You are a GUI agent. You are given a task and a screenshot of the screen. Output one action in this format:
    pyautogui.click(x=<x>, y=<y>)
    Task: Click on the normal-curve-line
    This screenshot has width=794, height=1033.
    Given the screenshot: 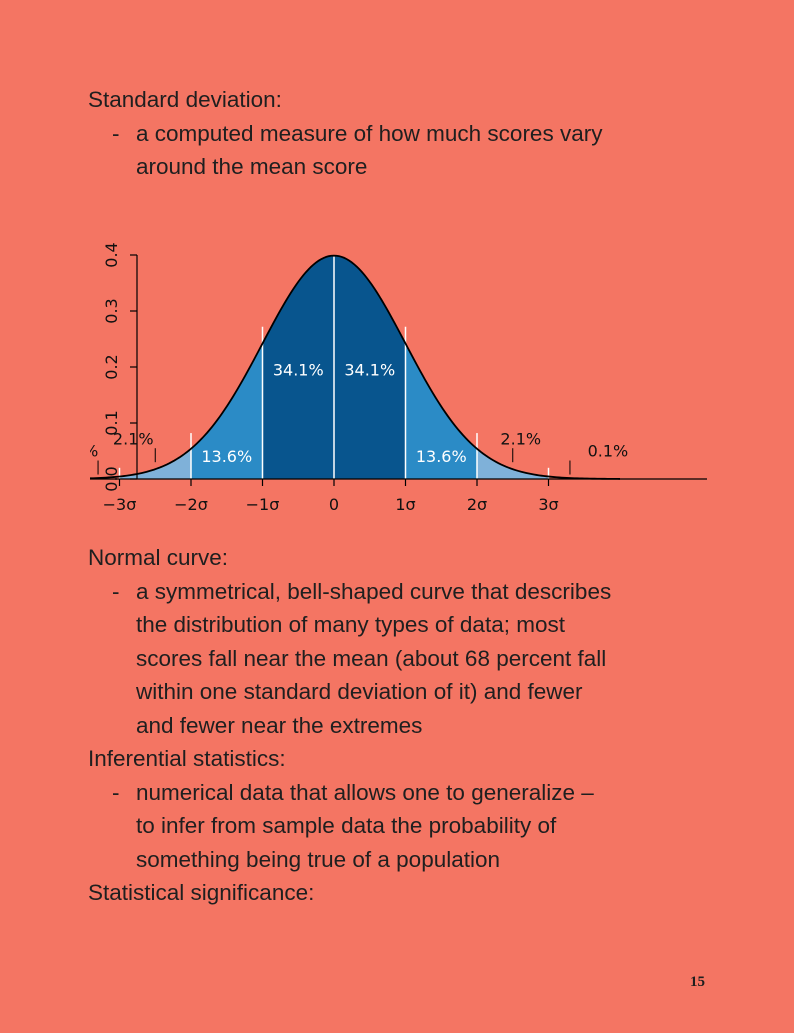 What is the action you would take?
    pyautogui.click(x=355, y=367)
    